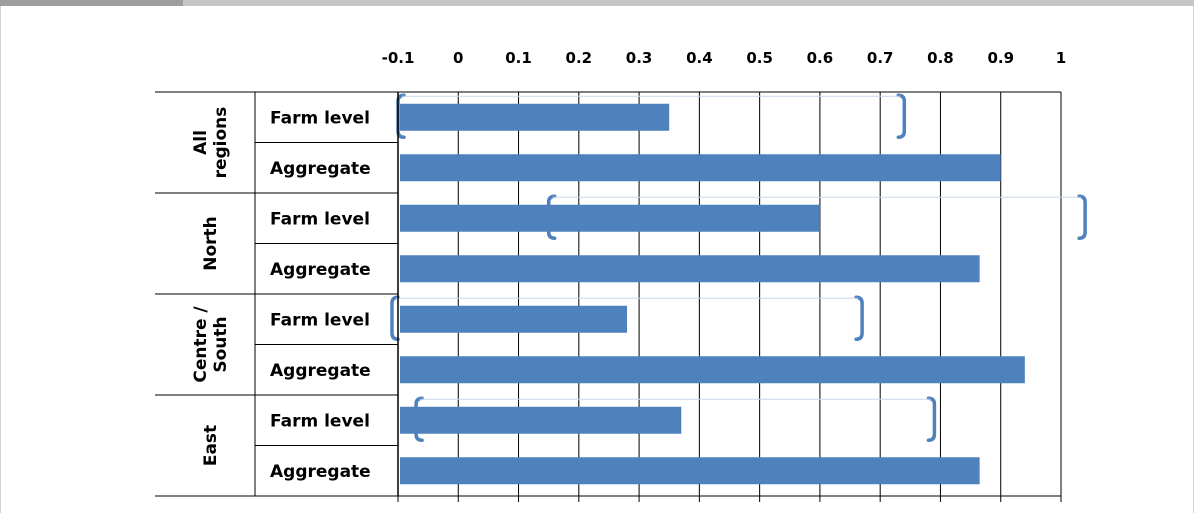 The height and width of the screenshot is (513, 1194). Describe the element at coordinates (1000, 58) in the screenshot. I see `x-tick-label: 0.9` at that location.